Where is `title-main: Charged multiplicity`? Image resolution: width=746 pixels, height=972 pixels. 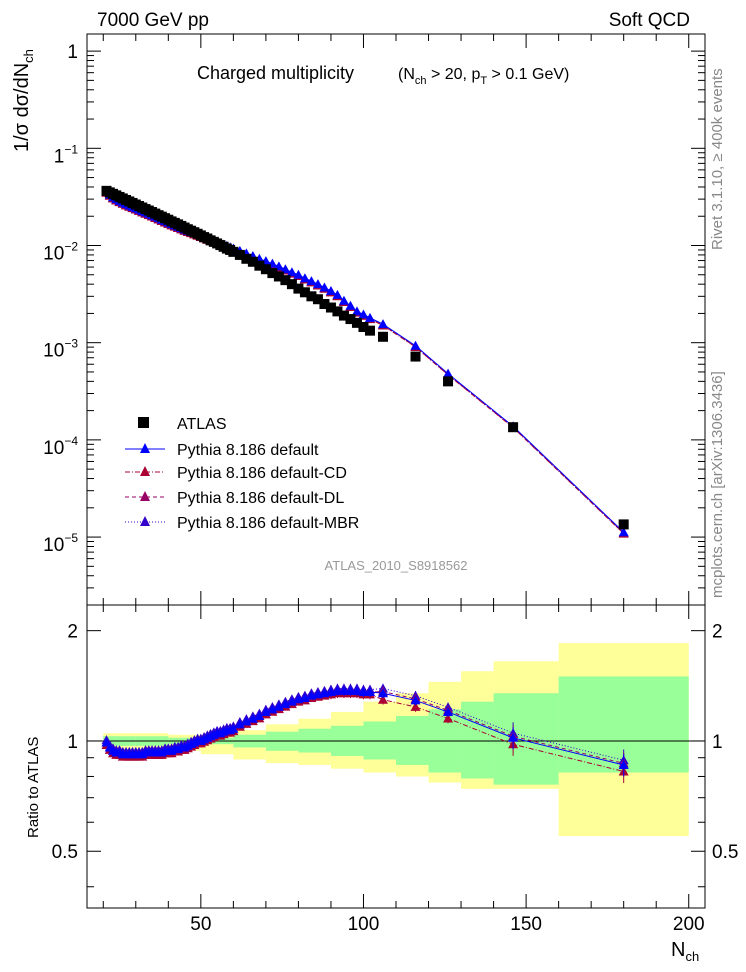
title-main: Charged multiplicity is located at coordinates (275, 73).